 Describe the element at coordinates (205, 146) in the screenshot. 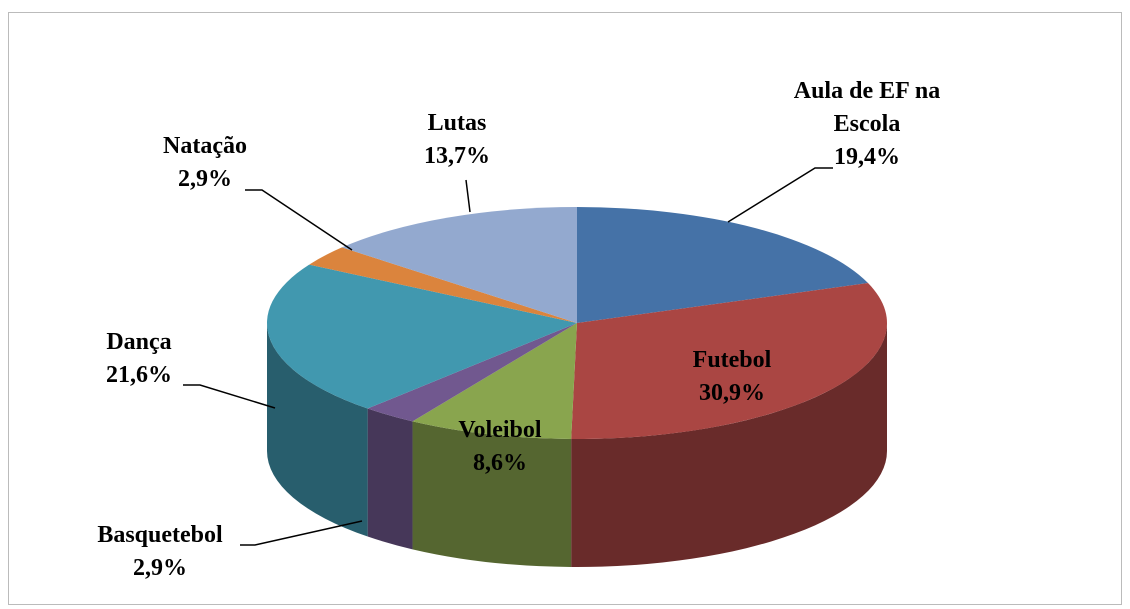

I see `slice-name: Natação` at that location.